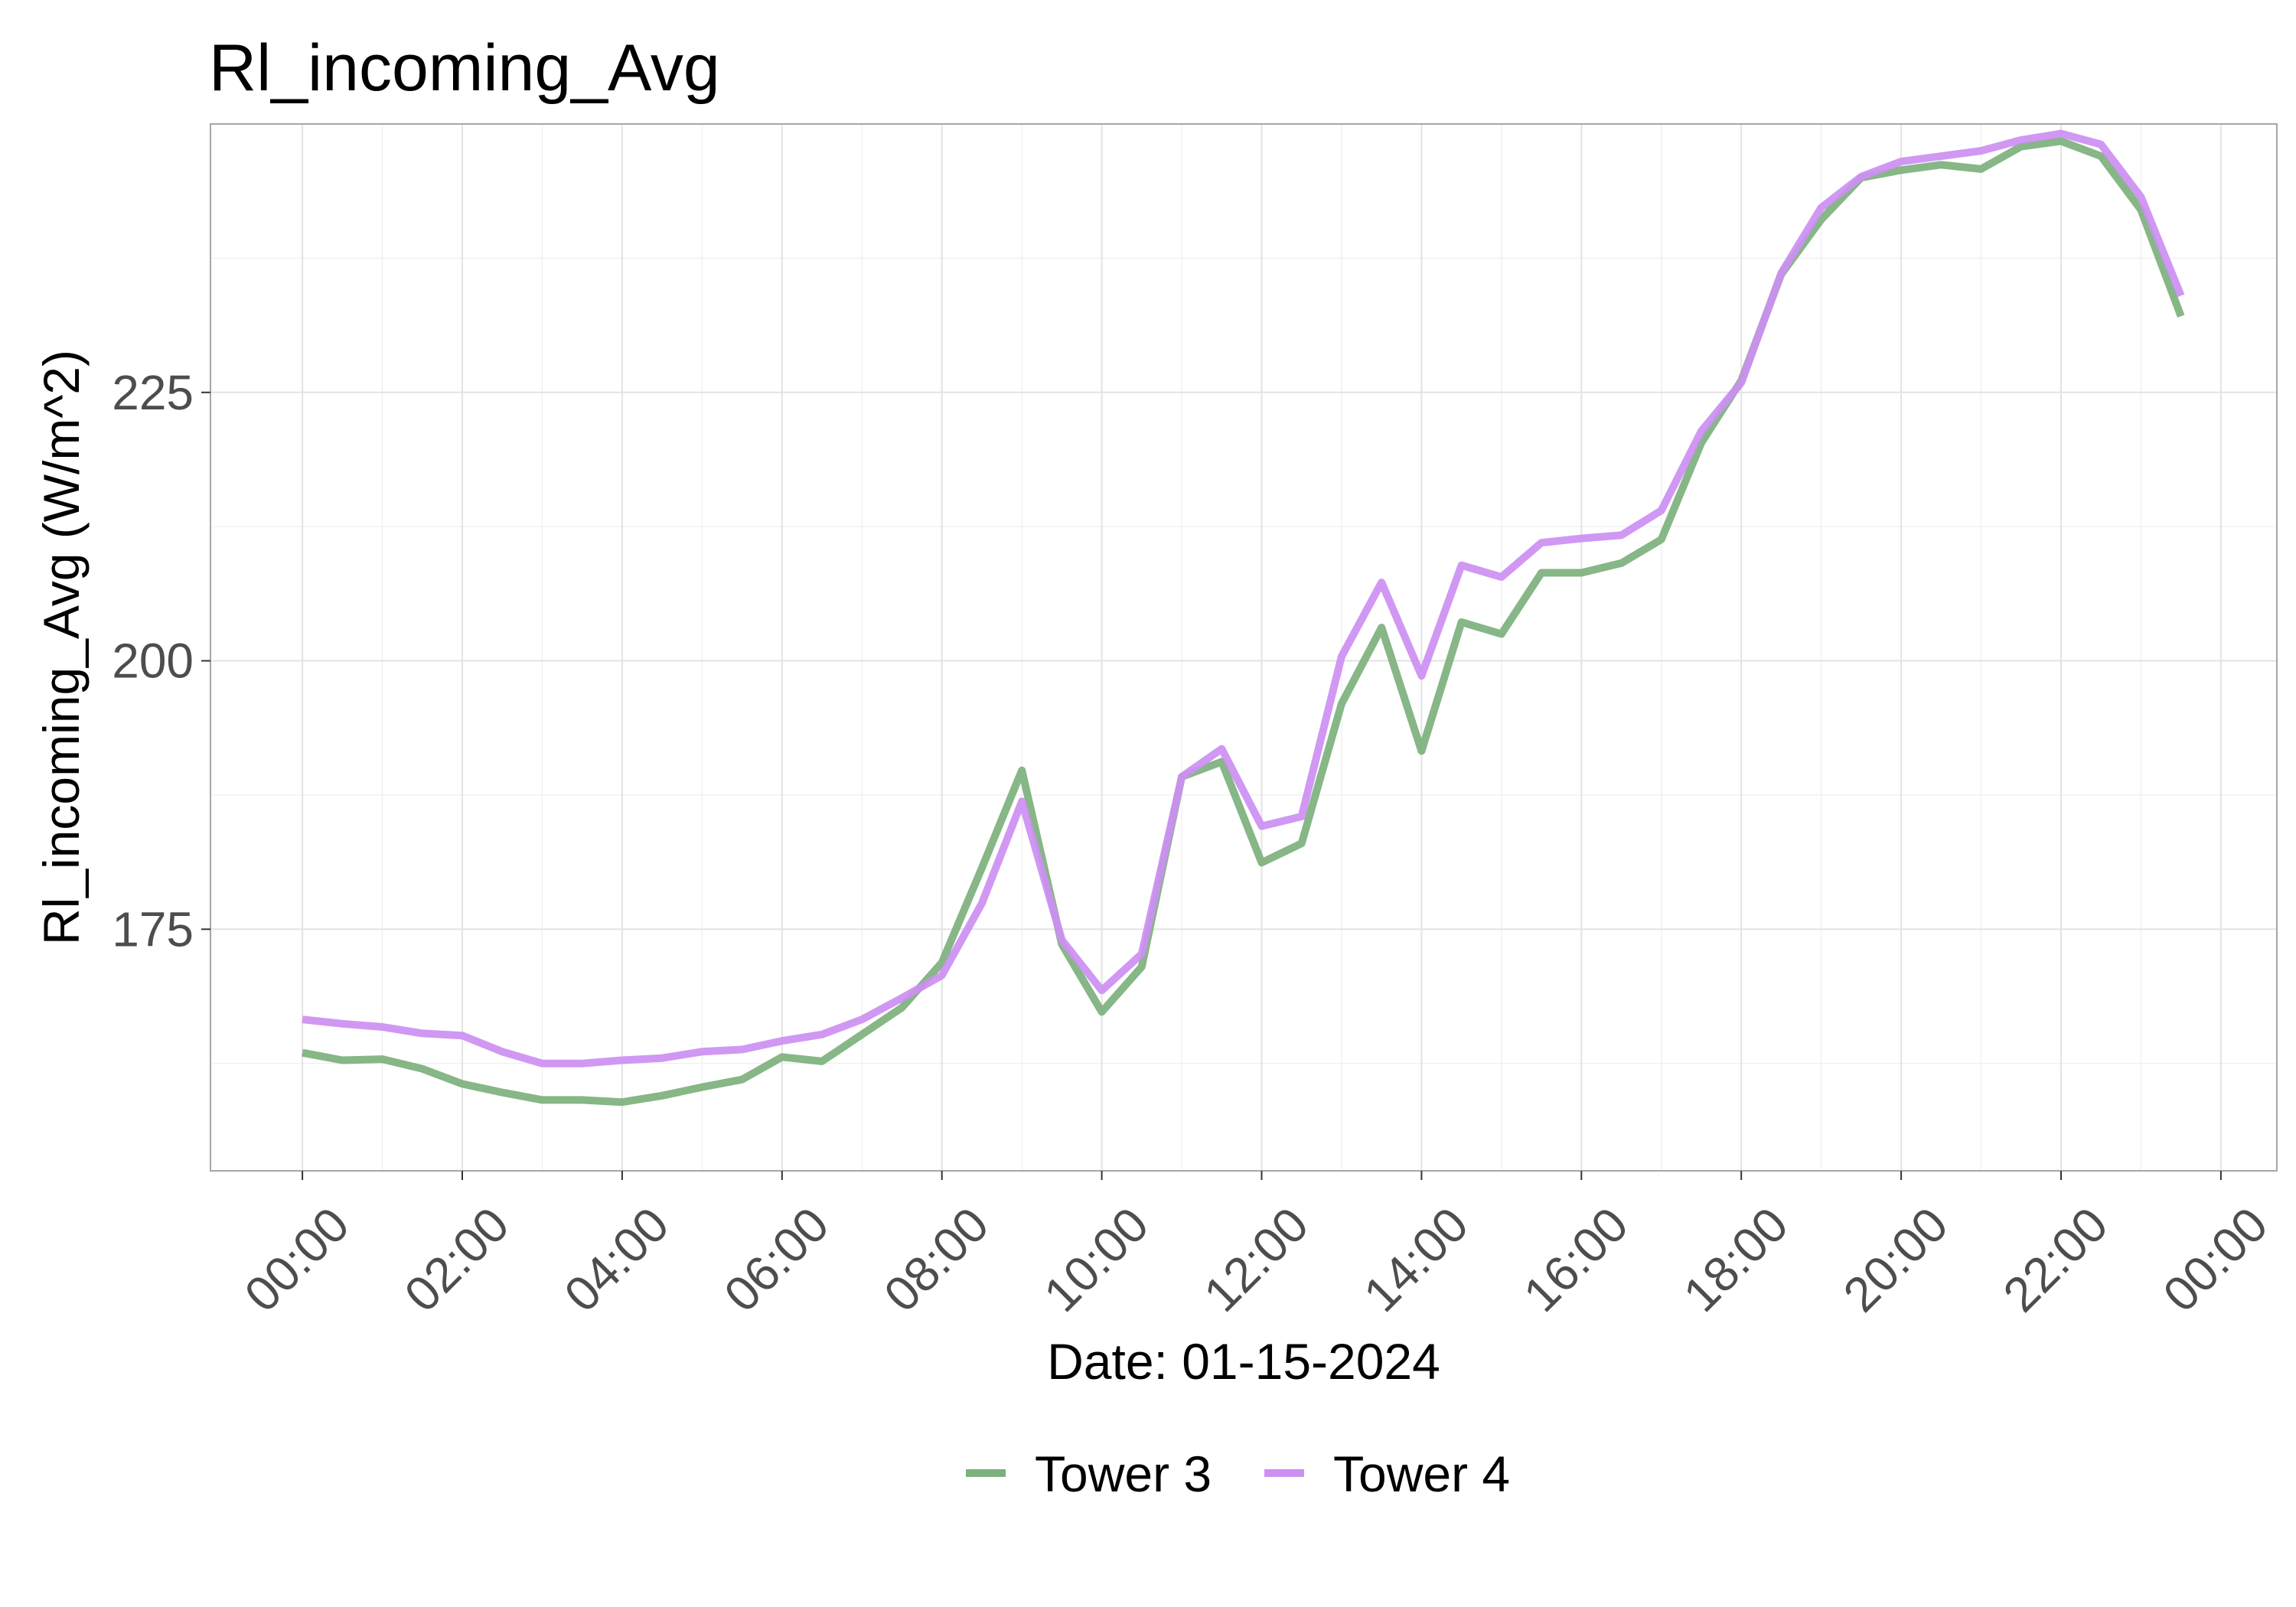 Image resolution: width=2296 pixels, height=1607 pixels. Describe the element at coordinates (1243, 1361) in the screenshot. I see `x-axis-title: Date: 01-15-2024` at that location.